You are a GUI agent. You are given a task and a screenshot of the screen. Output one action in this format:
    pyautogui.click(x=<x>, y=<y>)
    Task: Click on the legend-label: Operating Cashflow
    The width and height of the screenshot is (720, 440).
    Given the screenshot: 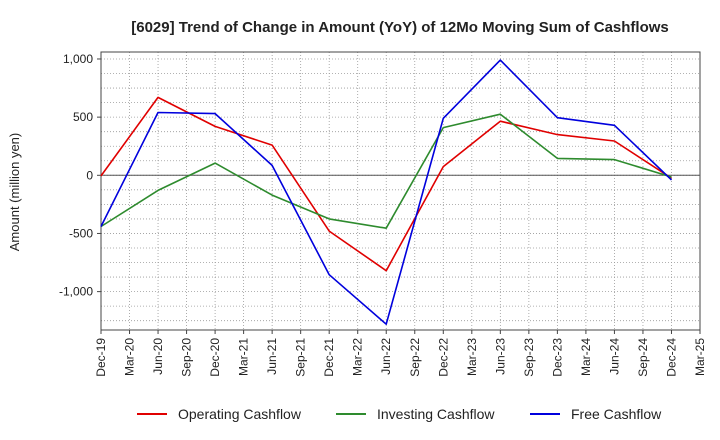 What is the action you would take?
    pyautogui.click(x=240, y=414)
    